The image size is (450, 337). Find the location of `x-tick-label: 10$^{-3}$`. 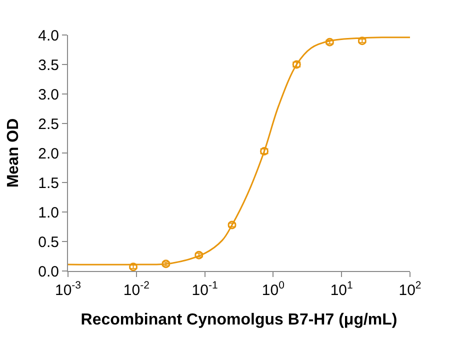

x-tick-label: 10$^{-3}$ is located at coordinates (68, 289).